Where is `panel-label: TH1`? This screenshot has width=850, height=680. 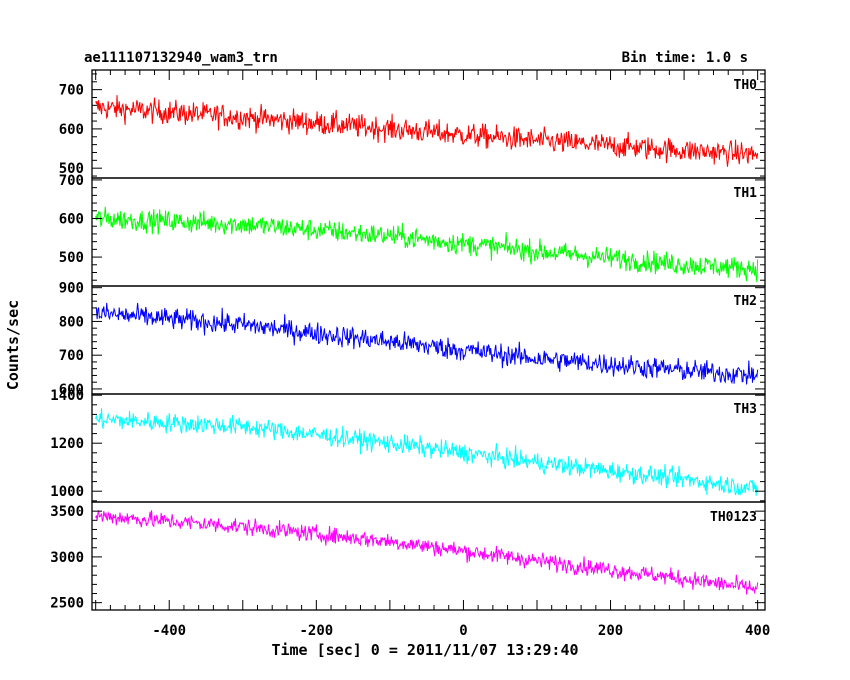
panel-label: TH1 is located at coordinates (746, 193).